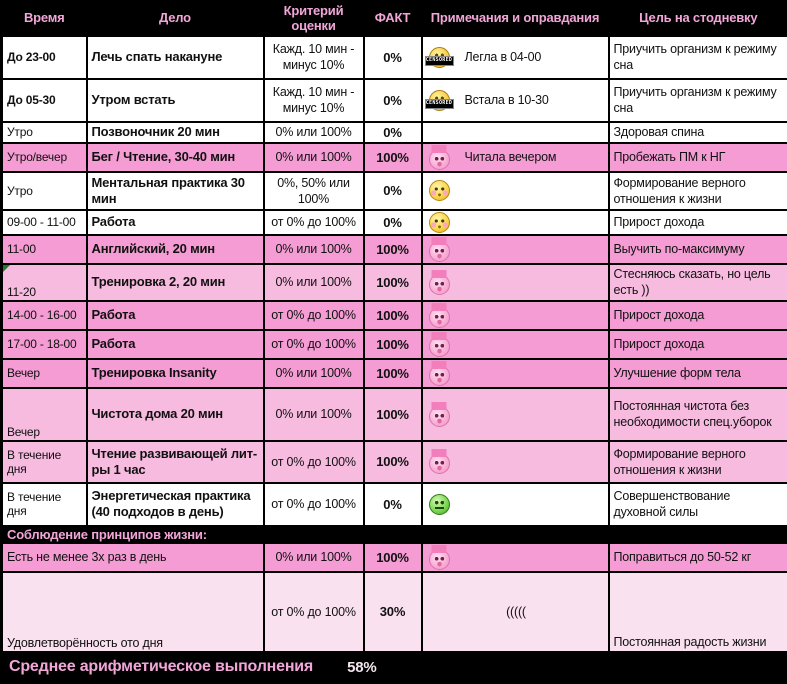  I want to click on cell-task: Утром встать, so click(175, 100).